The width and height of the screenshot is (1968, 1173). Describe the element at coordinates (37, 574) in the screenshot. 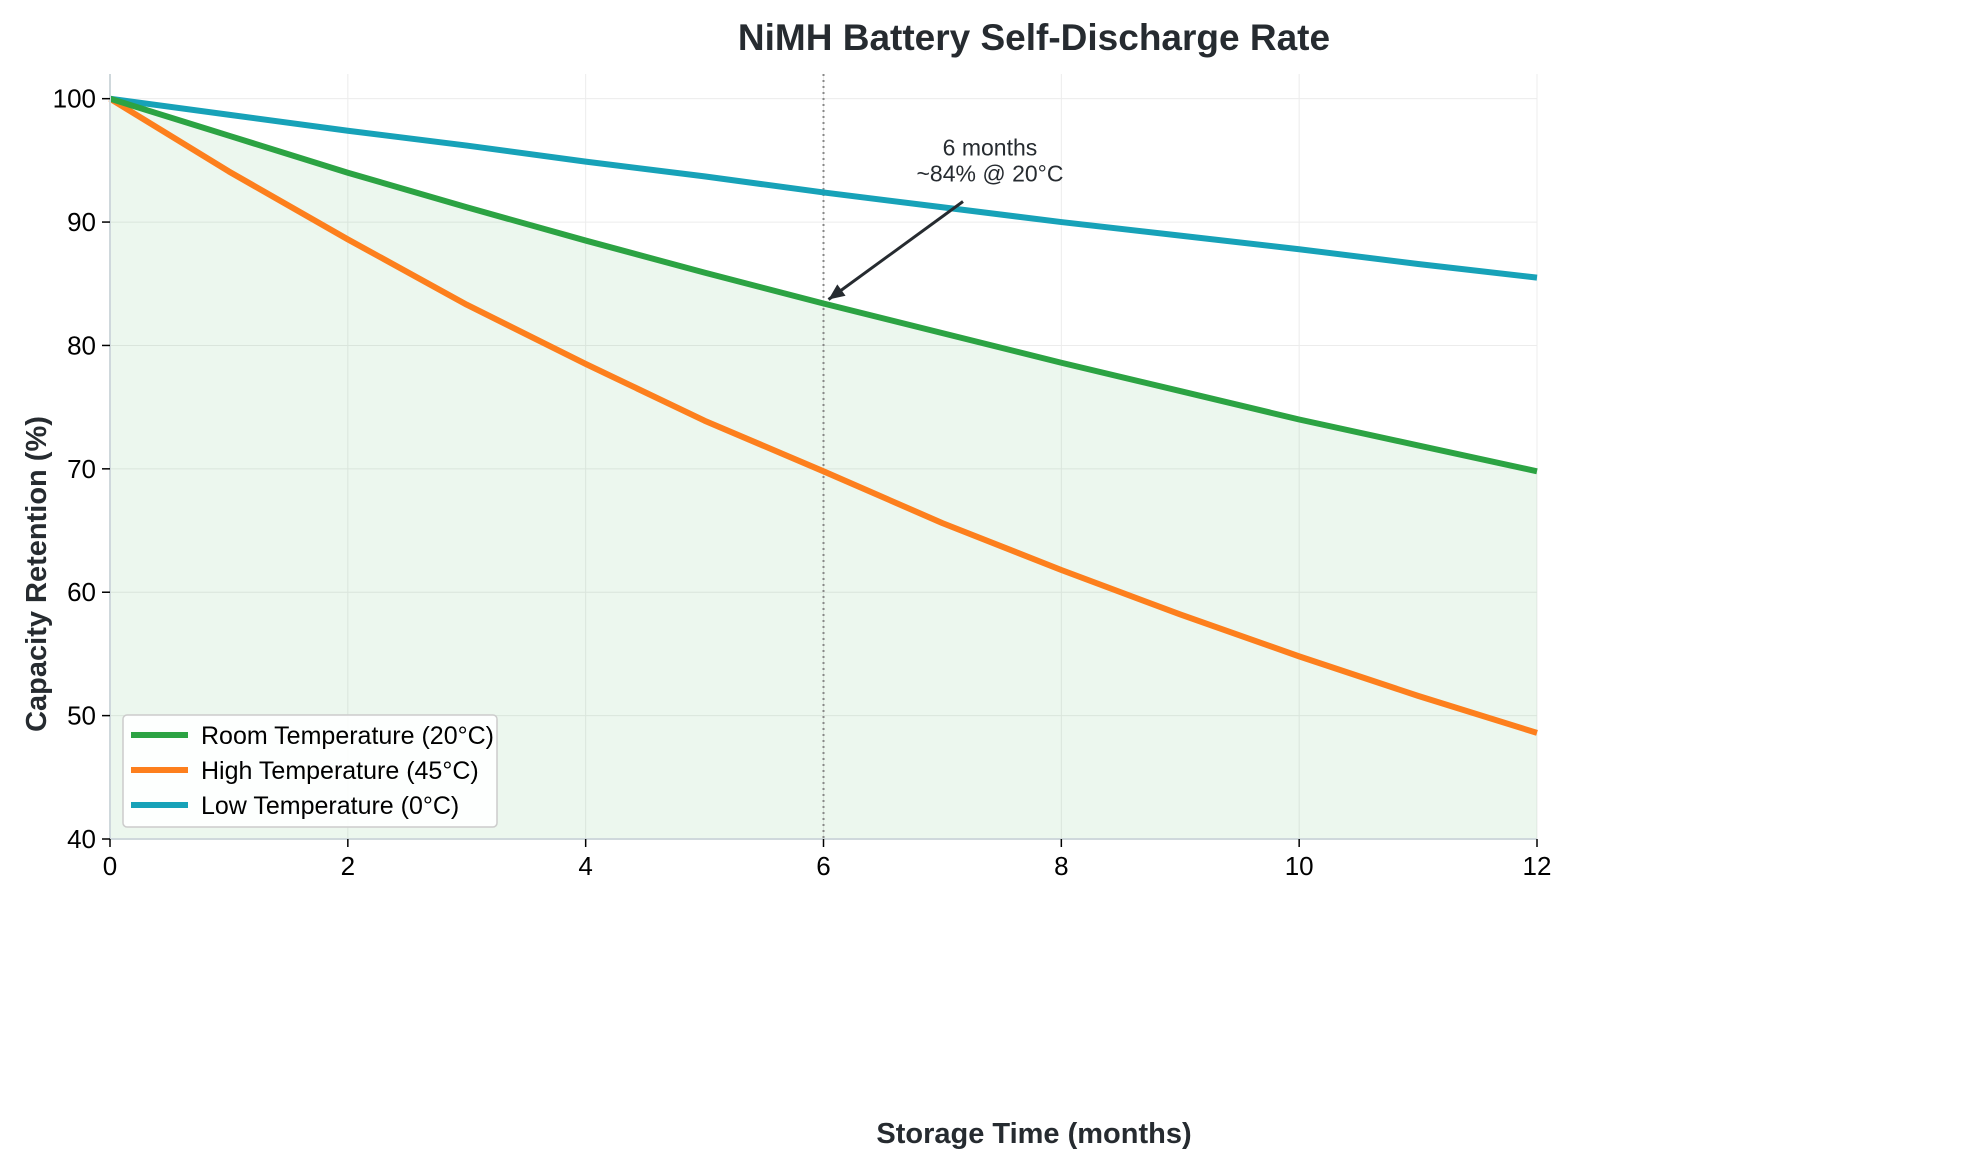

I see `y-axis-label: Capacity Retention (%)` at that location.